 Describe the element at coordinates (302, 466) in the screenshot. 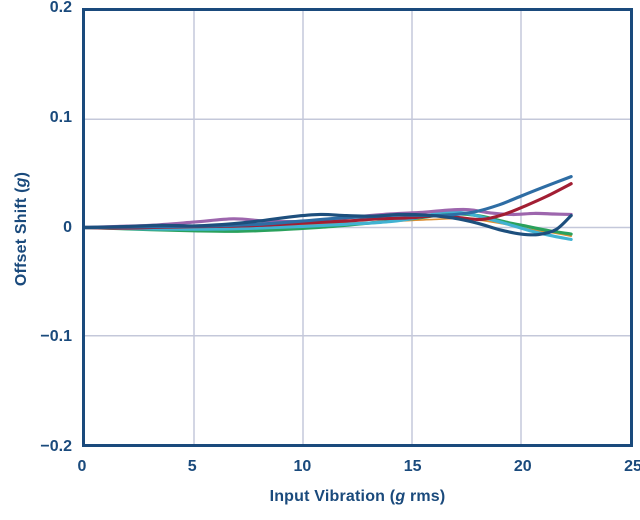

I see `x-tick-label: 10` at that location.